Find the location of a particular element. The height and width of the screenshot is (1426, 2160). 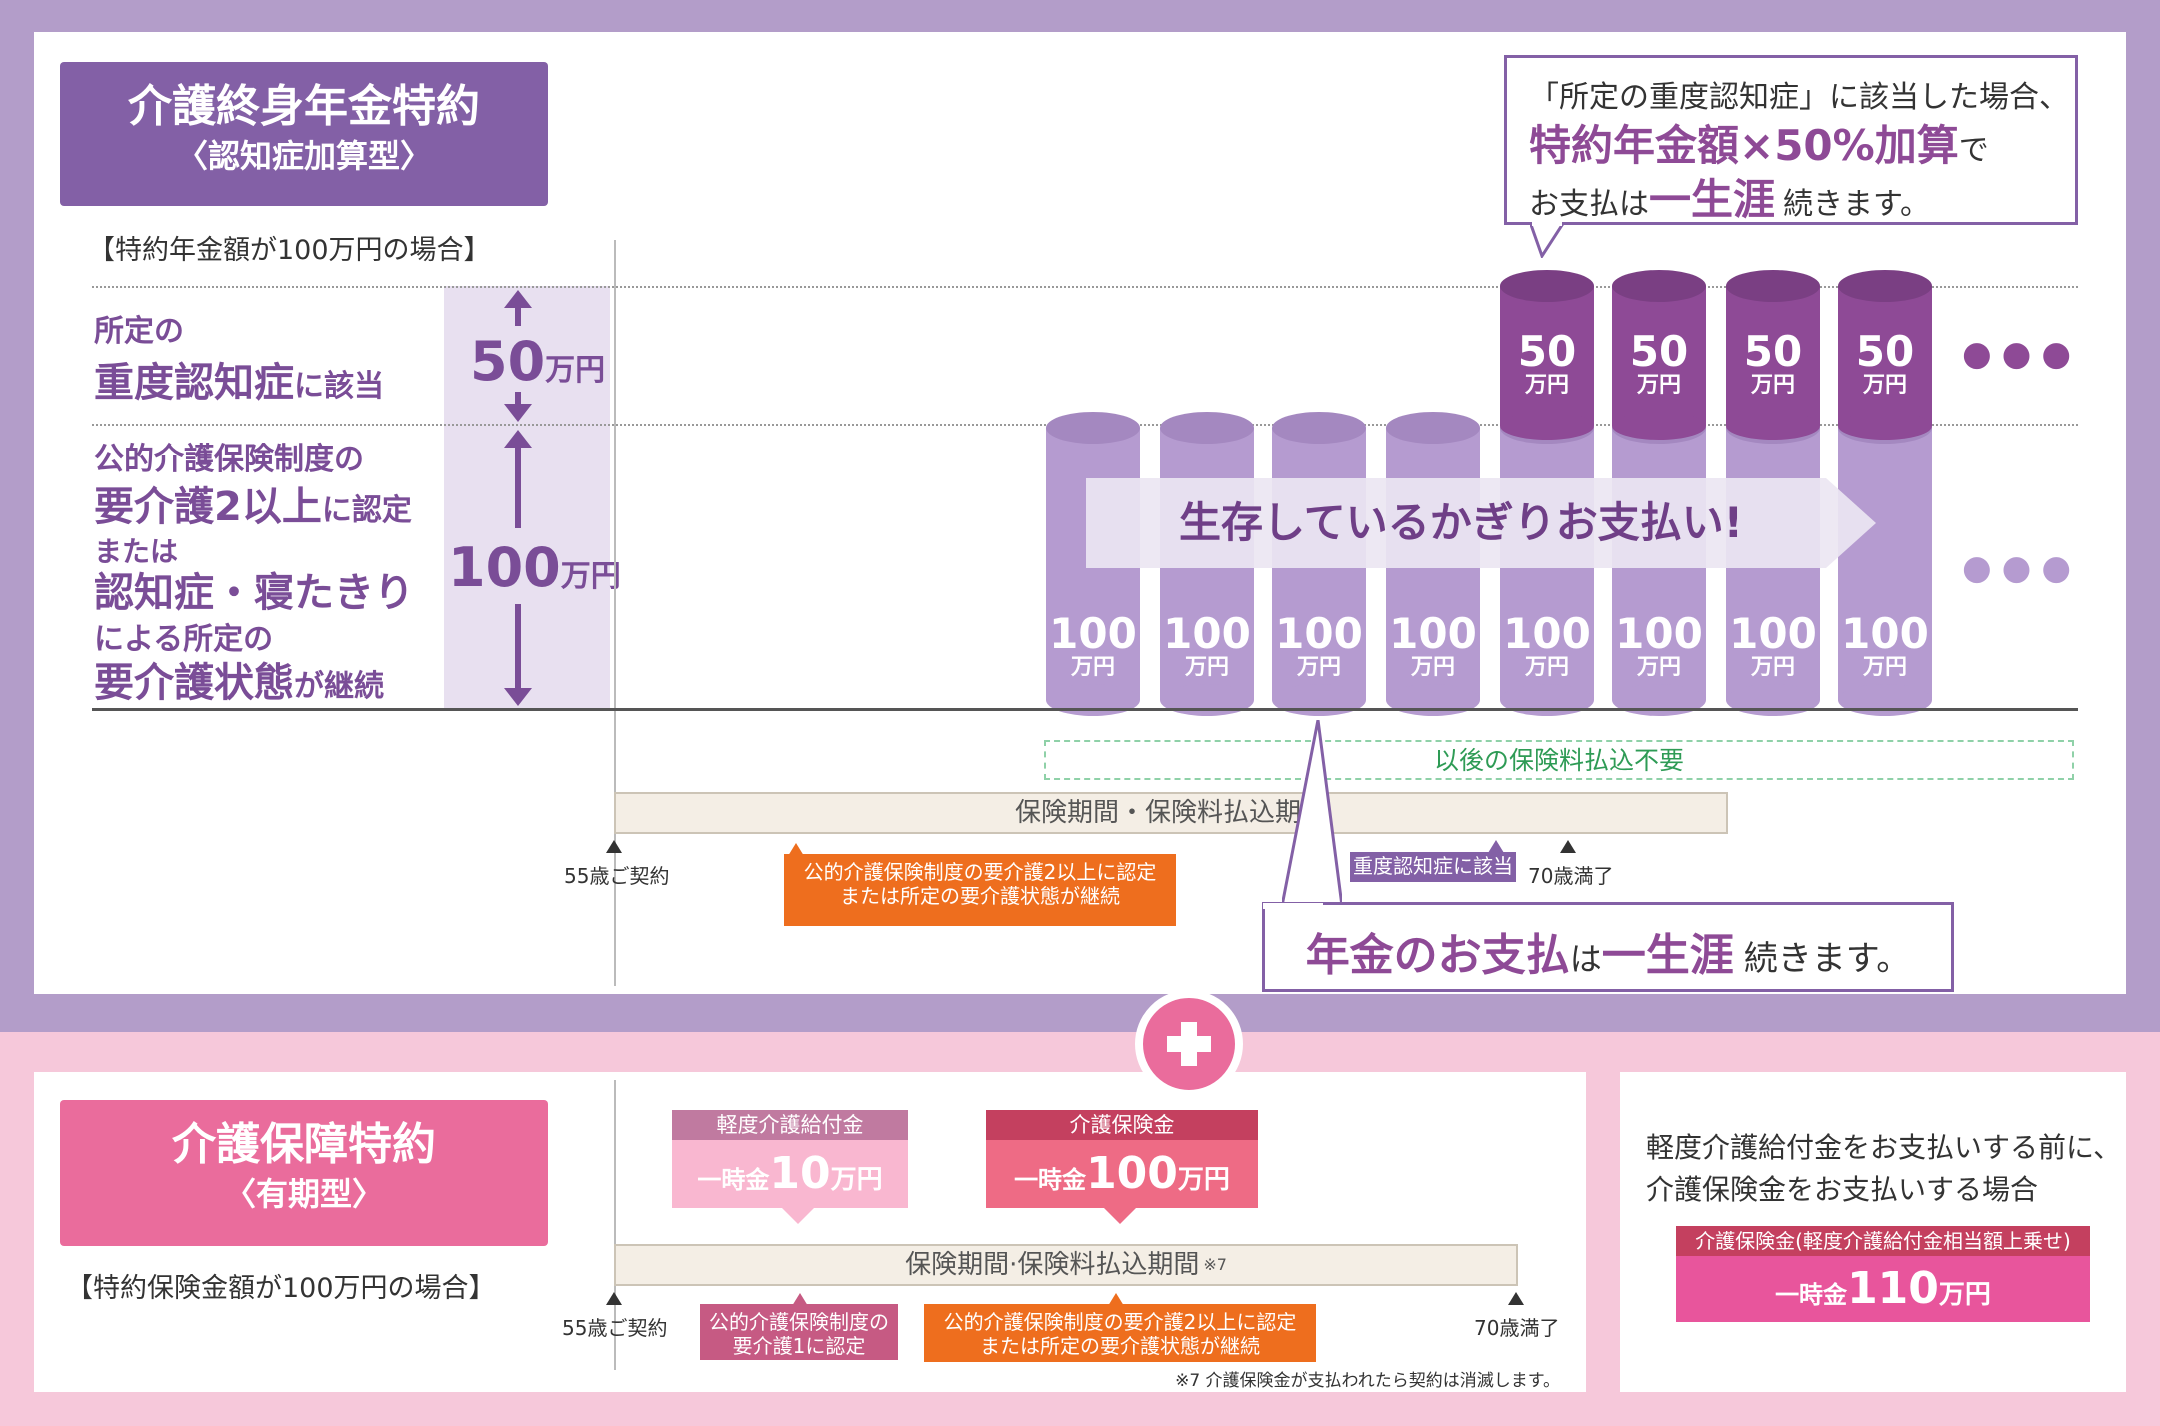

side-line1: 軽度介護給付金をお支払いする前に、 is located at coordinates (1884, 1147).